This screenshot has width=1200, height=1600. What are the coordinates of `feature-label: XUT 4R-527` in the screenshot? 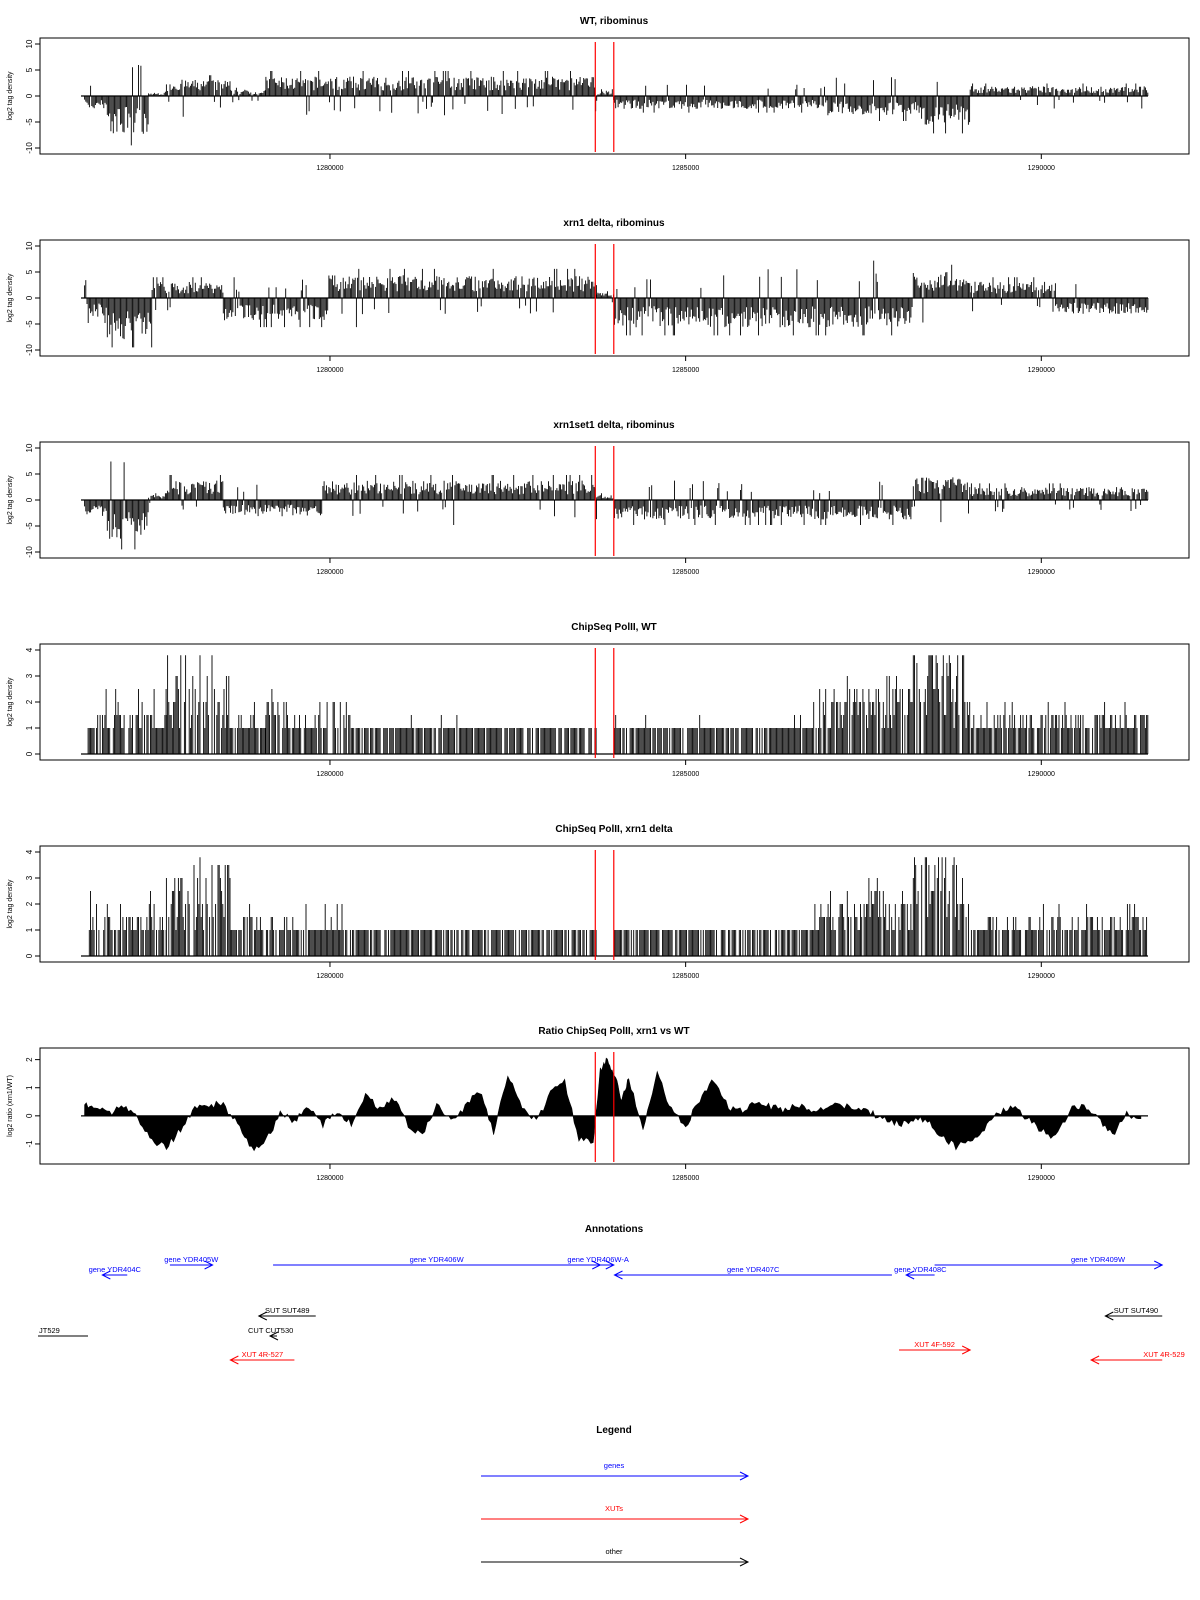 It's located at (263, 1354).